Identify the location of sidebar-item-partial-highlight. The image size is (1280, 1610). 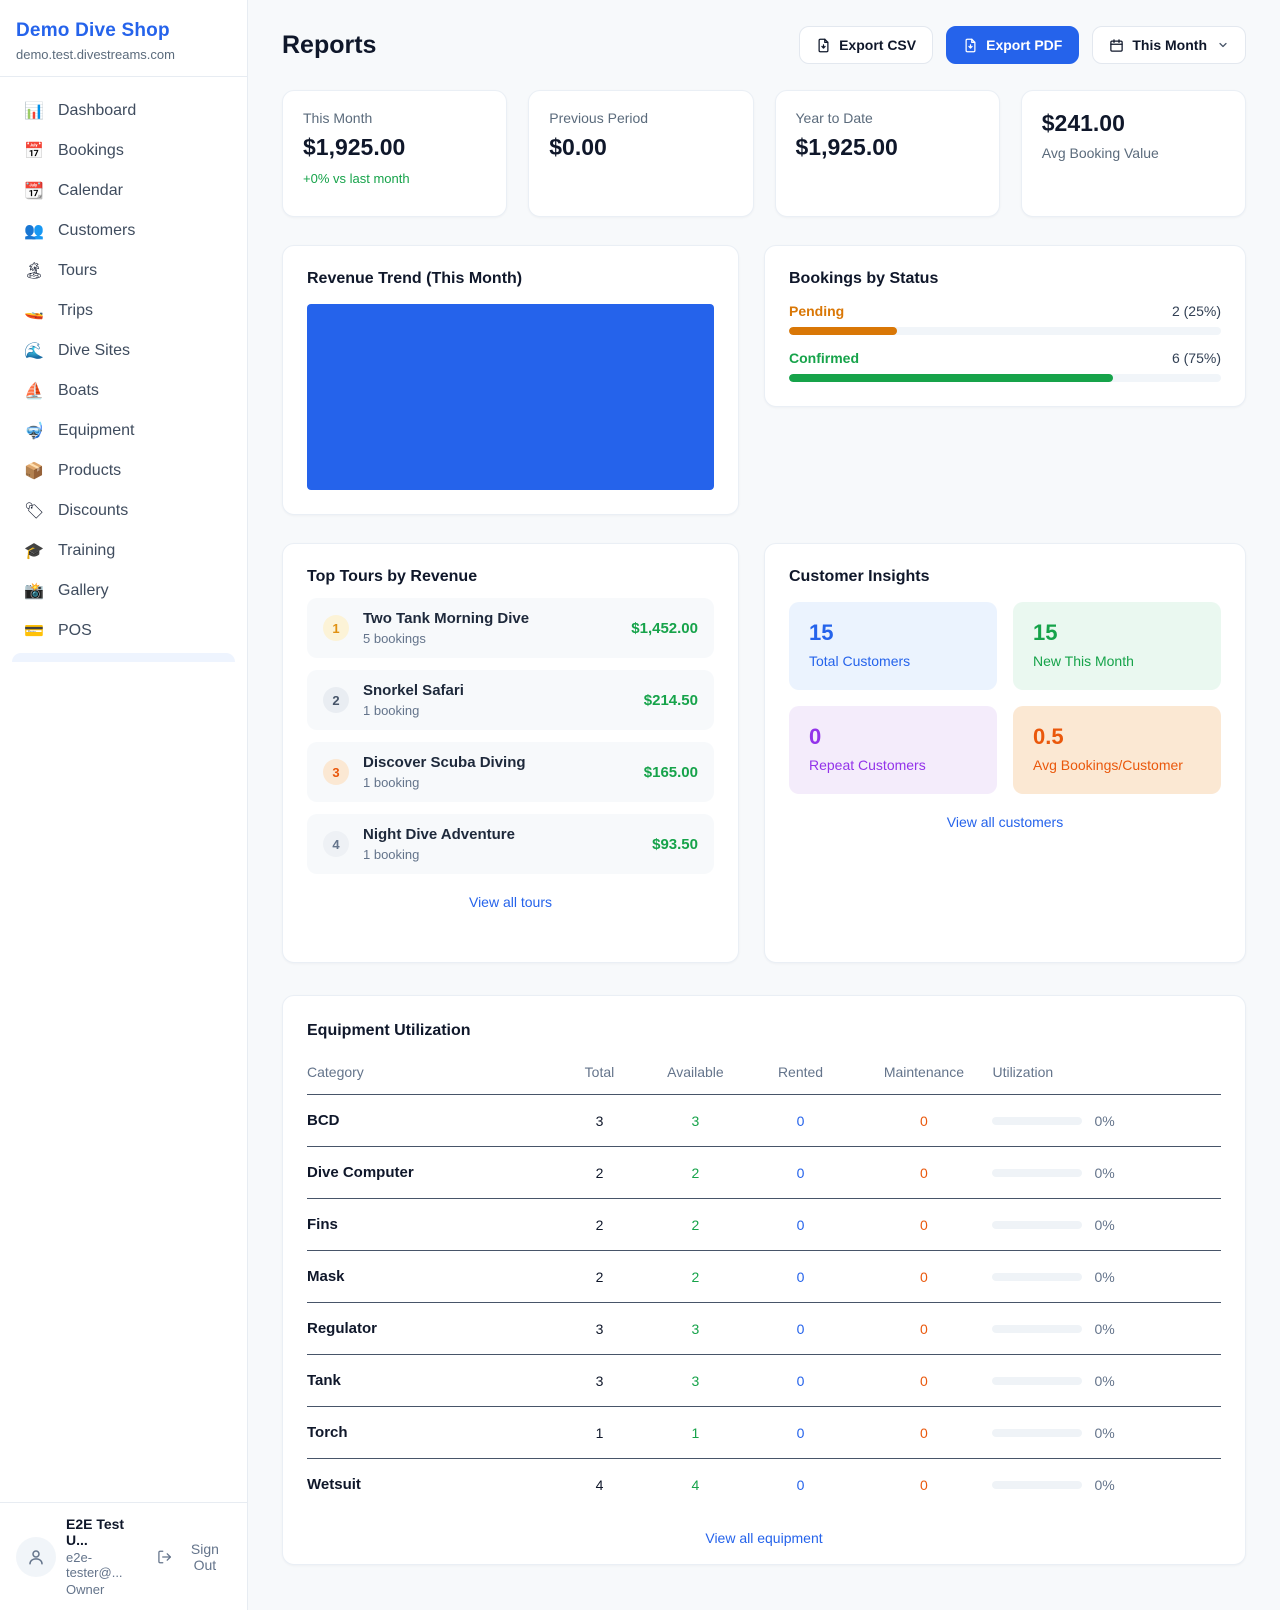
(123, 657).